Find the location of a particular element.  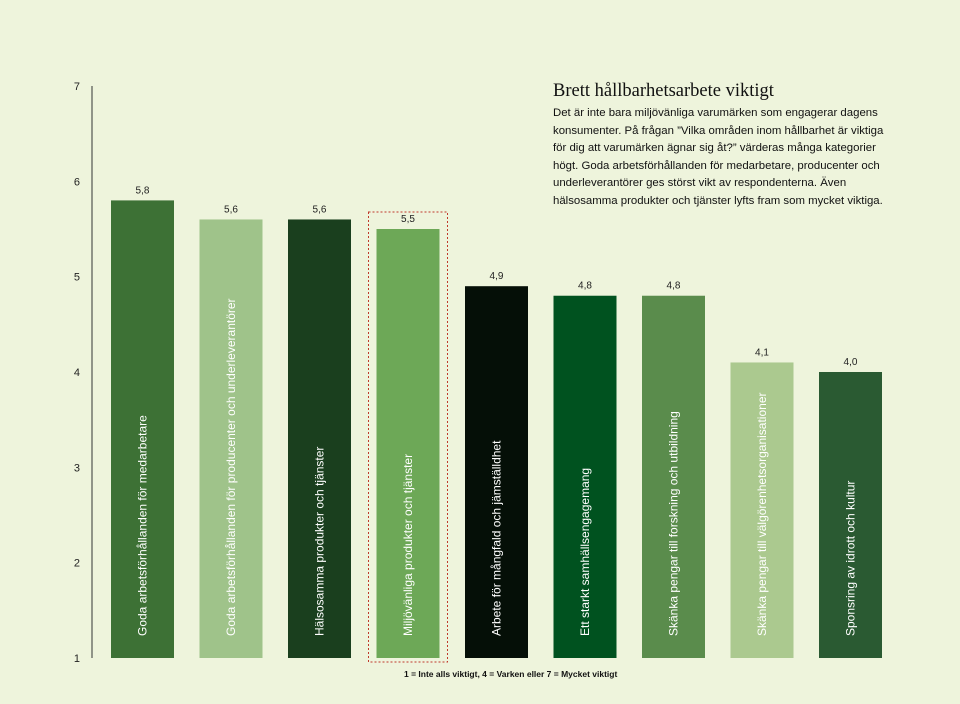

bar-value-label: 4,1 is located at coordinates (762, 352).